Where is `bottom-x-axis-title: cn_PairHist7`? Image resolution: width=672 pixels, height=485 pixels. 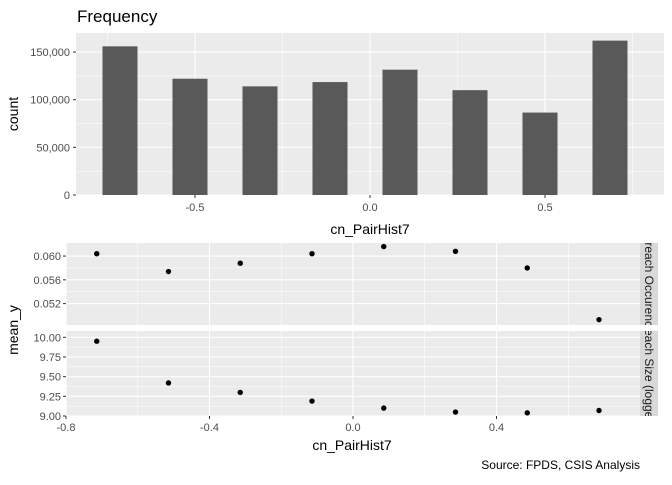
bottom-x-axis-title: cn_PairHist7 is located at coordinates (352, 445).